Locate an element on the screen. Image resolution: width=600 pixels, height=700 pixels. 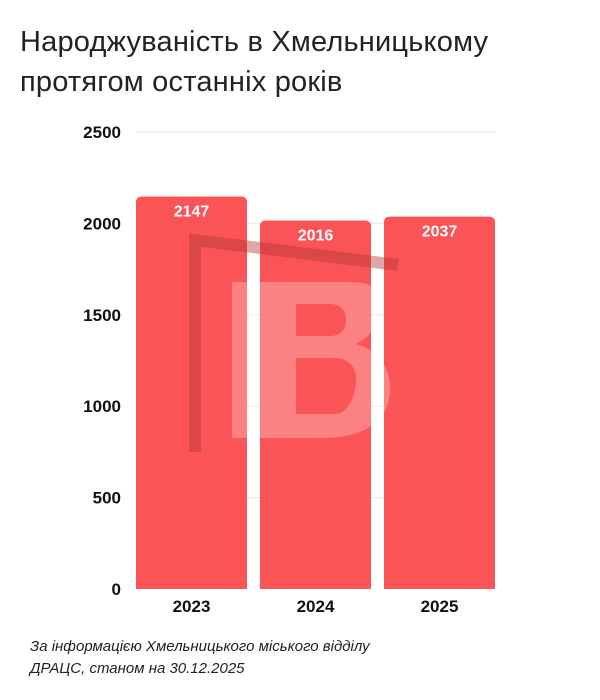
data-label: 2016 is located at coordinates (316, 235).